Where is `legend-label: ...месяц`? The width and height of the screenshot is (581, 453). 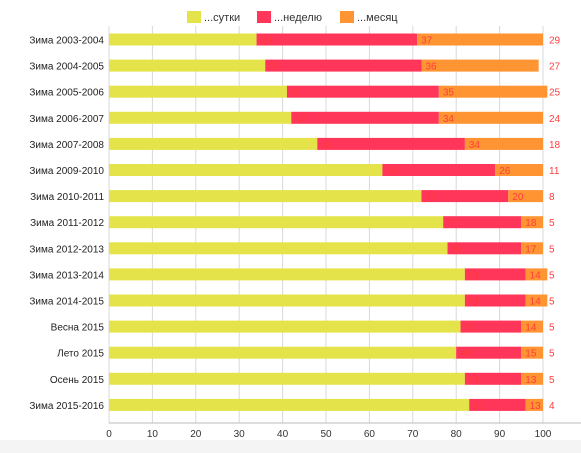
legend-label: ...месяц is located at coordinates (377, 18).